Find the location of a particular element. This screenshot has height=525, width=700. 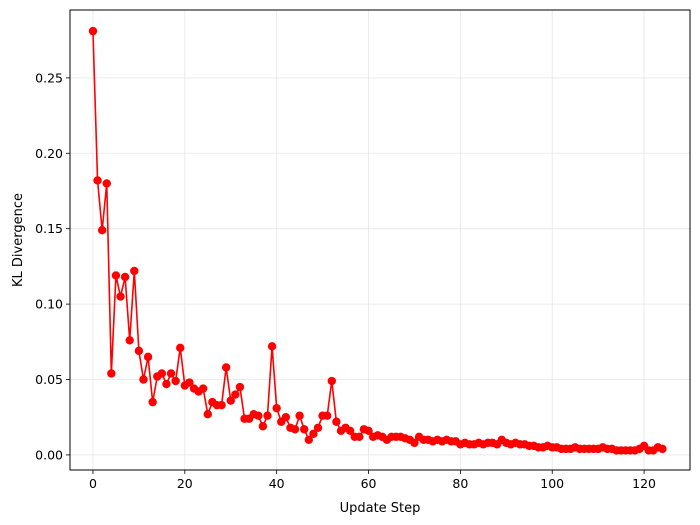

y-tick-label: 0.25 is located at coordinates (49, 77).